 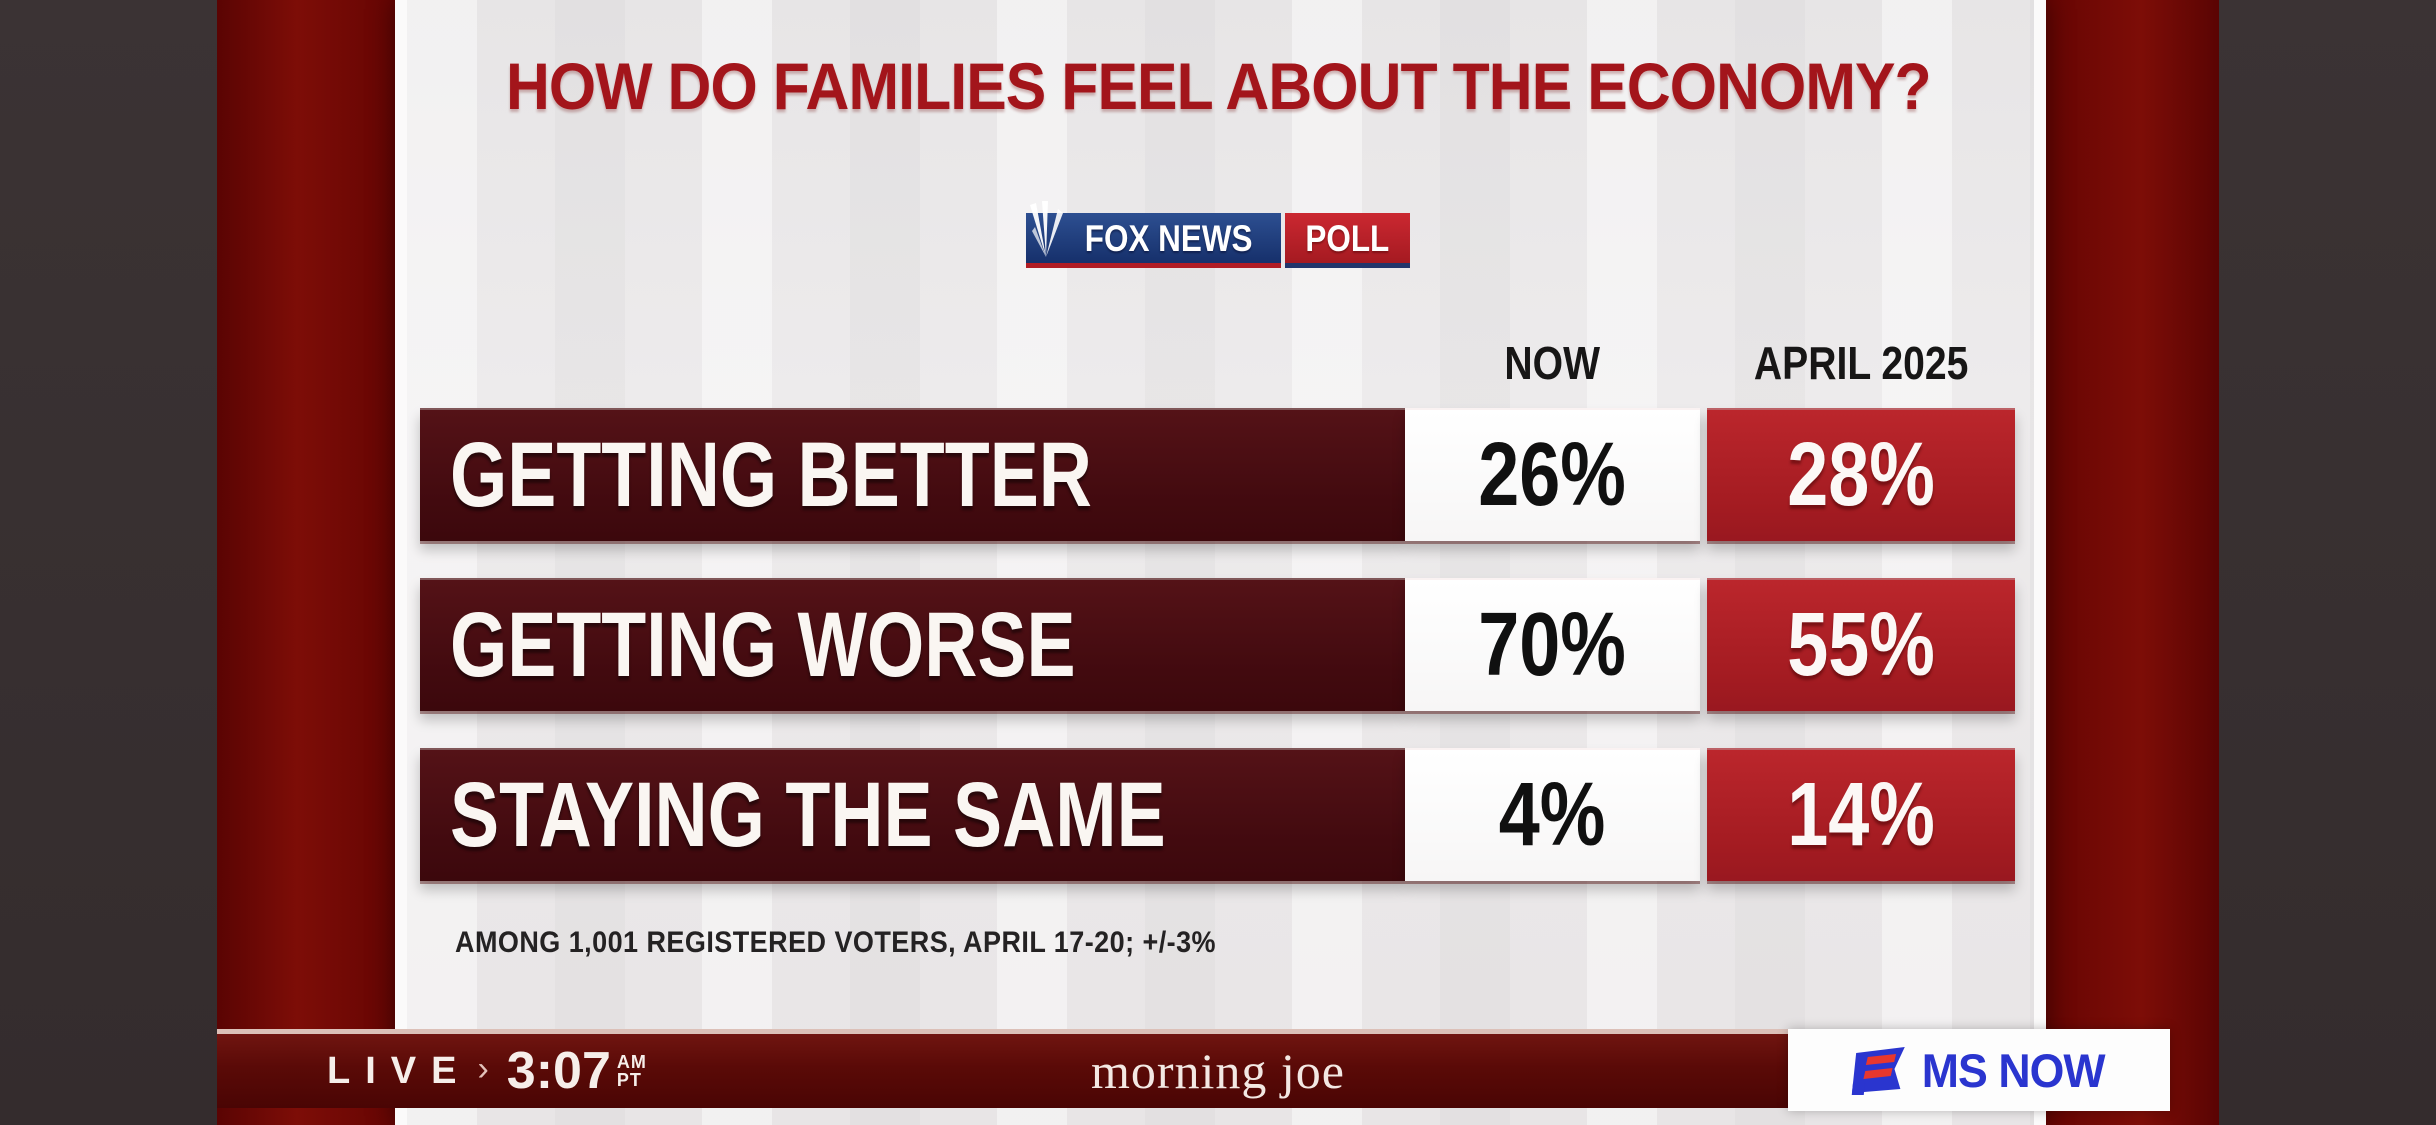 What do you see at coordinates (631, 1062) in the screenshot?
I see `clock-meridiem: AM` at bounding box center [631, 1062].